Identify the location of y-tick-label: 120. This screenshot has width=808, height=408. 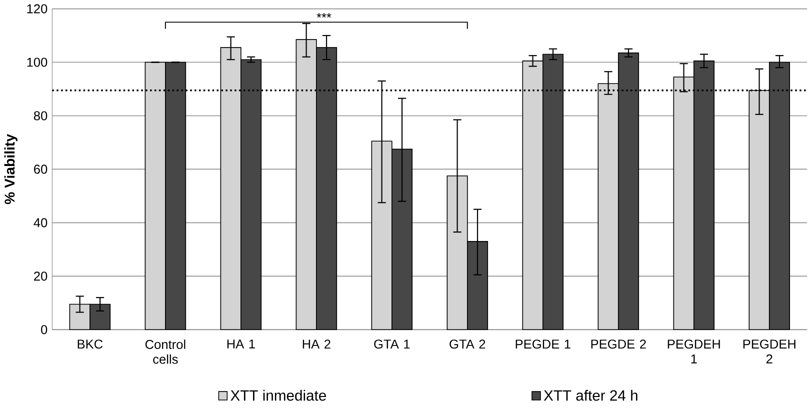
(37, 9).